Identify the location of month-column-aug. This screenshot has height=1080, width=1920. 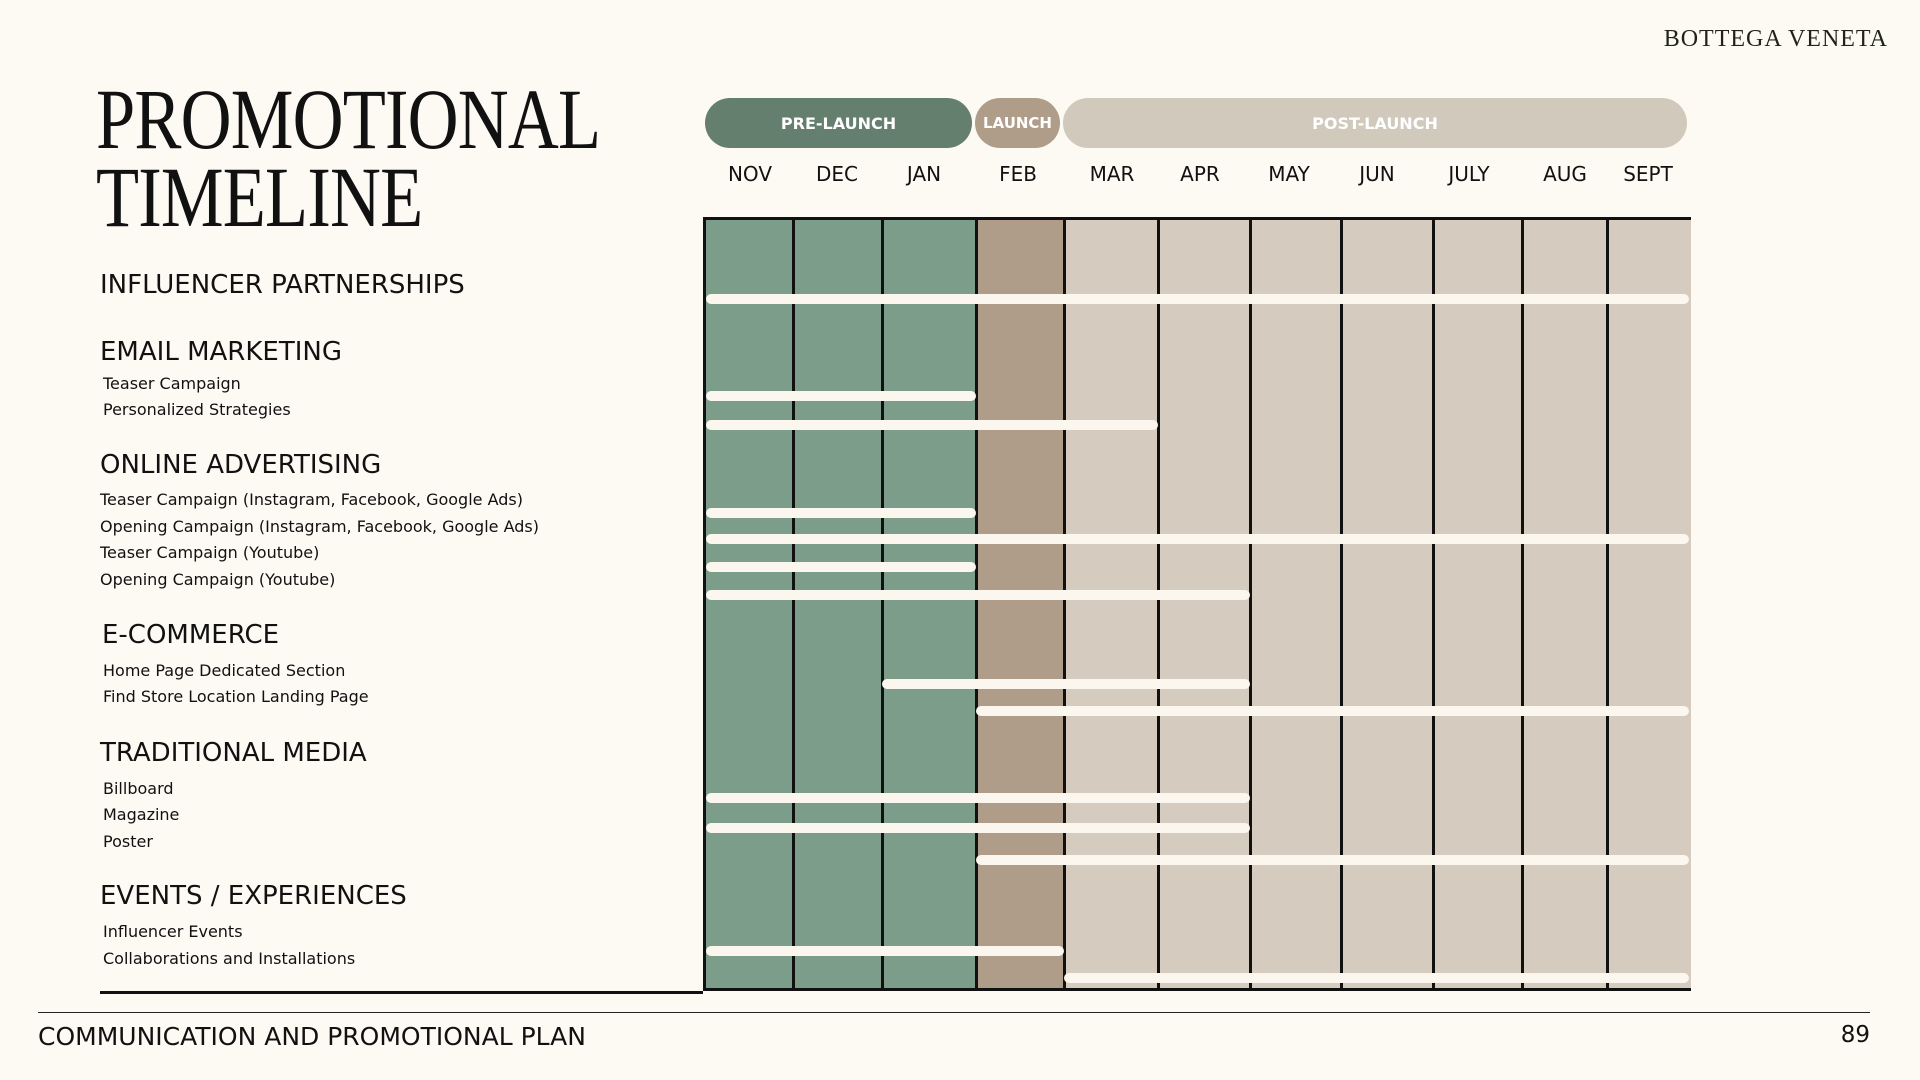
(1564, 604).